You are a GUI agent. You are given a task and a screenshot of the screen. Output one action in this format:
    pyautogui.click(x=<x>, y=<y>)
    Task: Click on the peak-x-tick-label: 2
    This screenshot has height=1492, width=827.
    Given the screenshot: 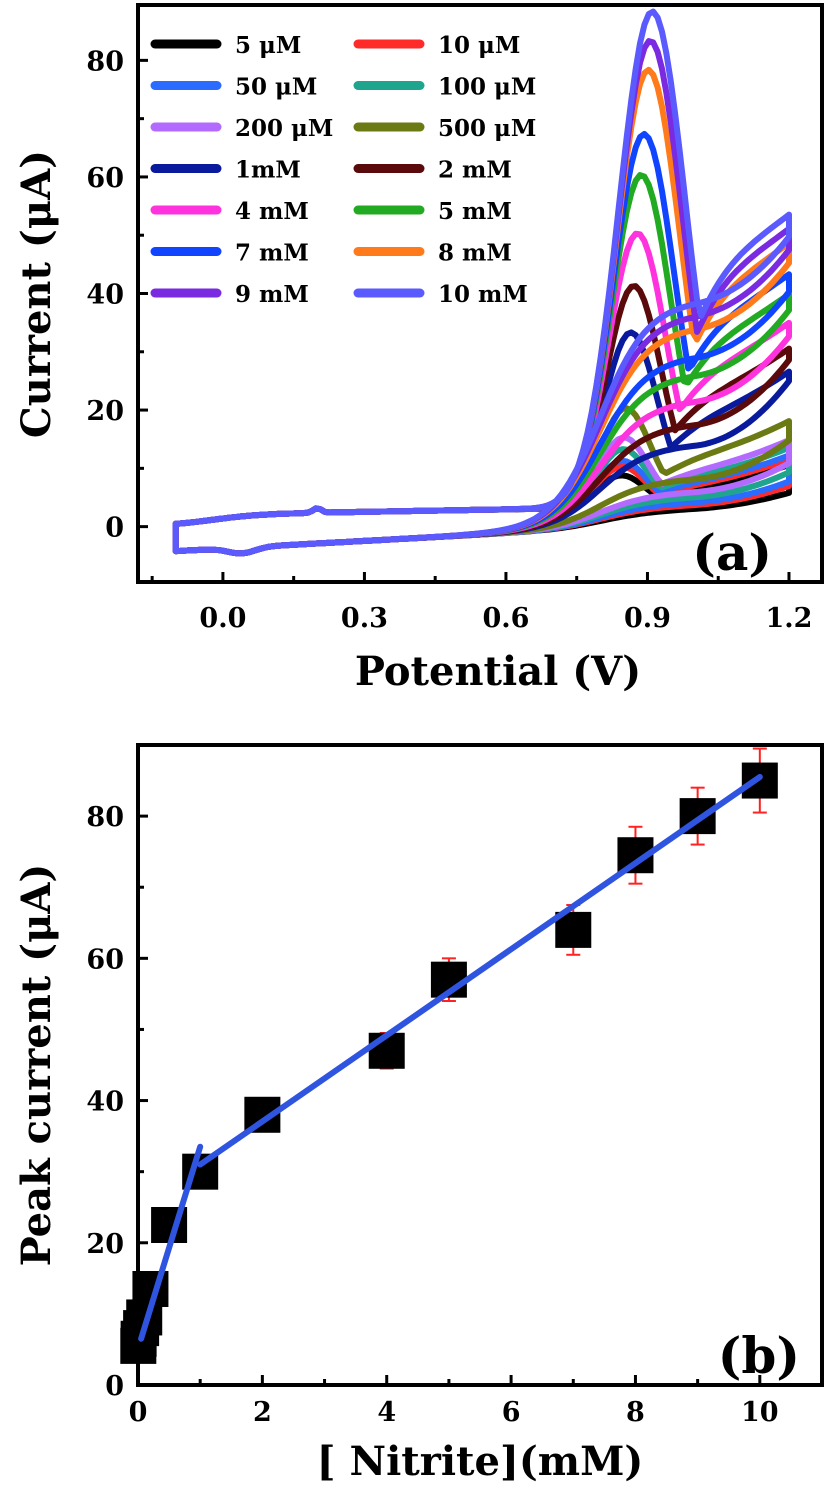 What is the action you would take?
    pyautogui.click(x=262, y=1412)
    